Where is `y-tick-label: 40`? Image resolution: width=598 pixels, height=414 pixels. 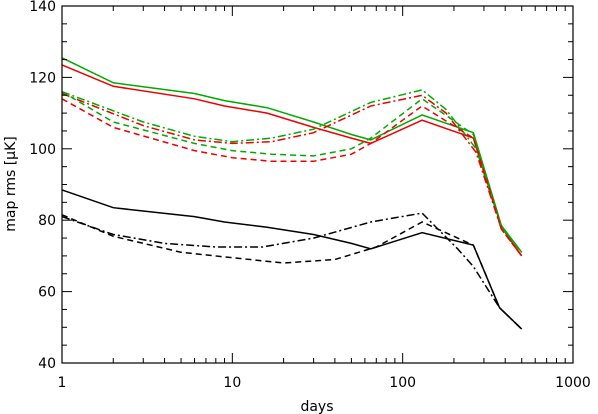
y-tick-label: 40 is located at coordinates (47, 364).